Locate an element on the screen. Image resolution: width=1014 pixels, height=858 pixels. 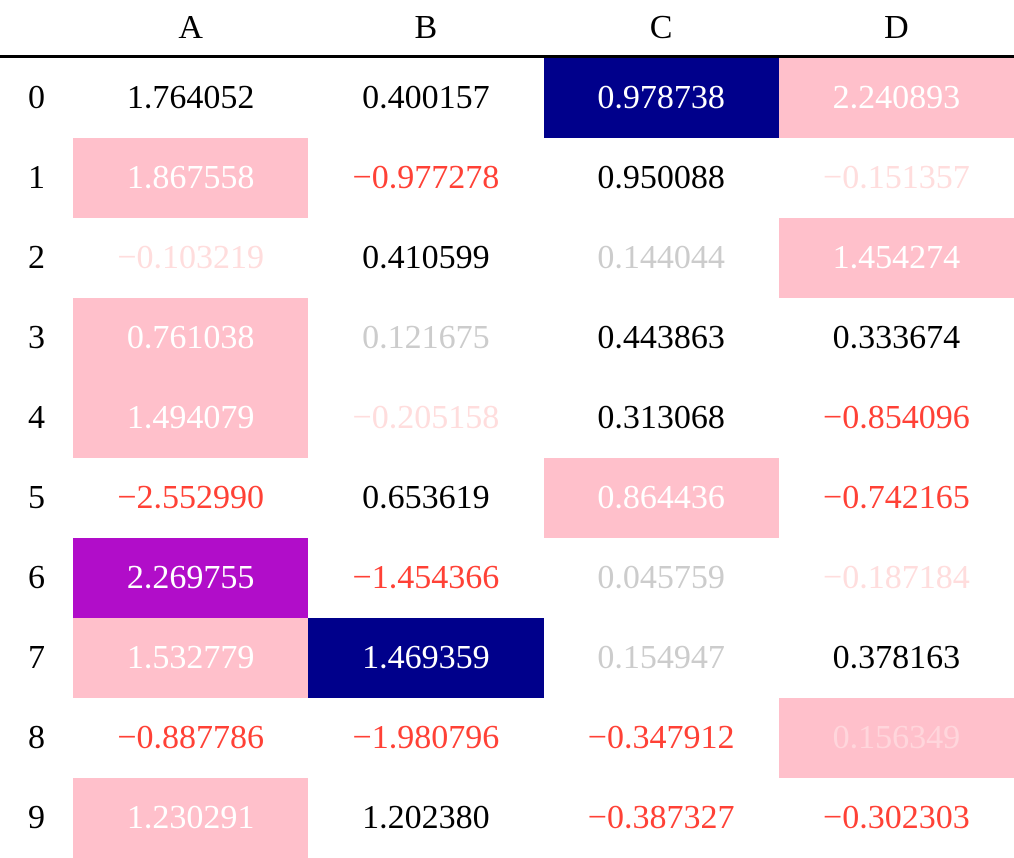
column-header-A: A is located at coordinates (191, 29).